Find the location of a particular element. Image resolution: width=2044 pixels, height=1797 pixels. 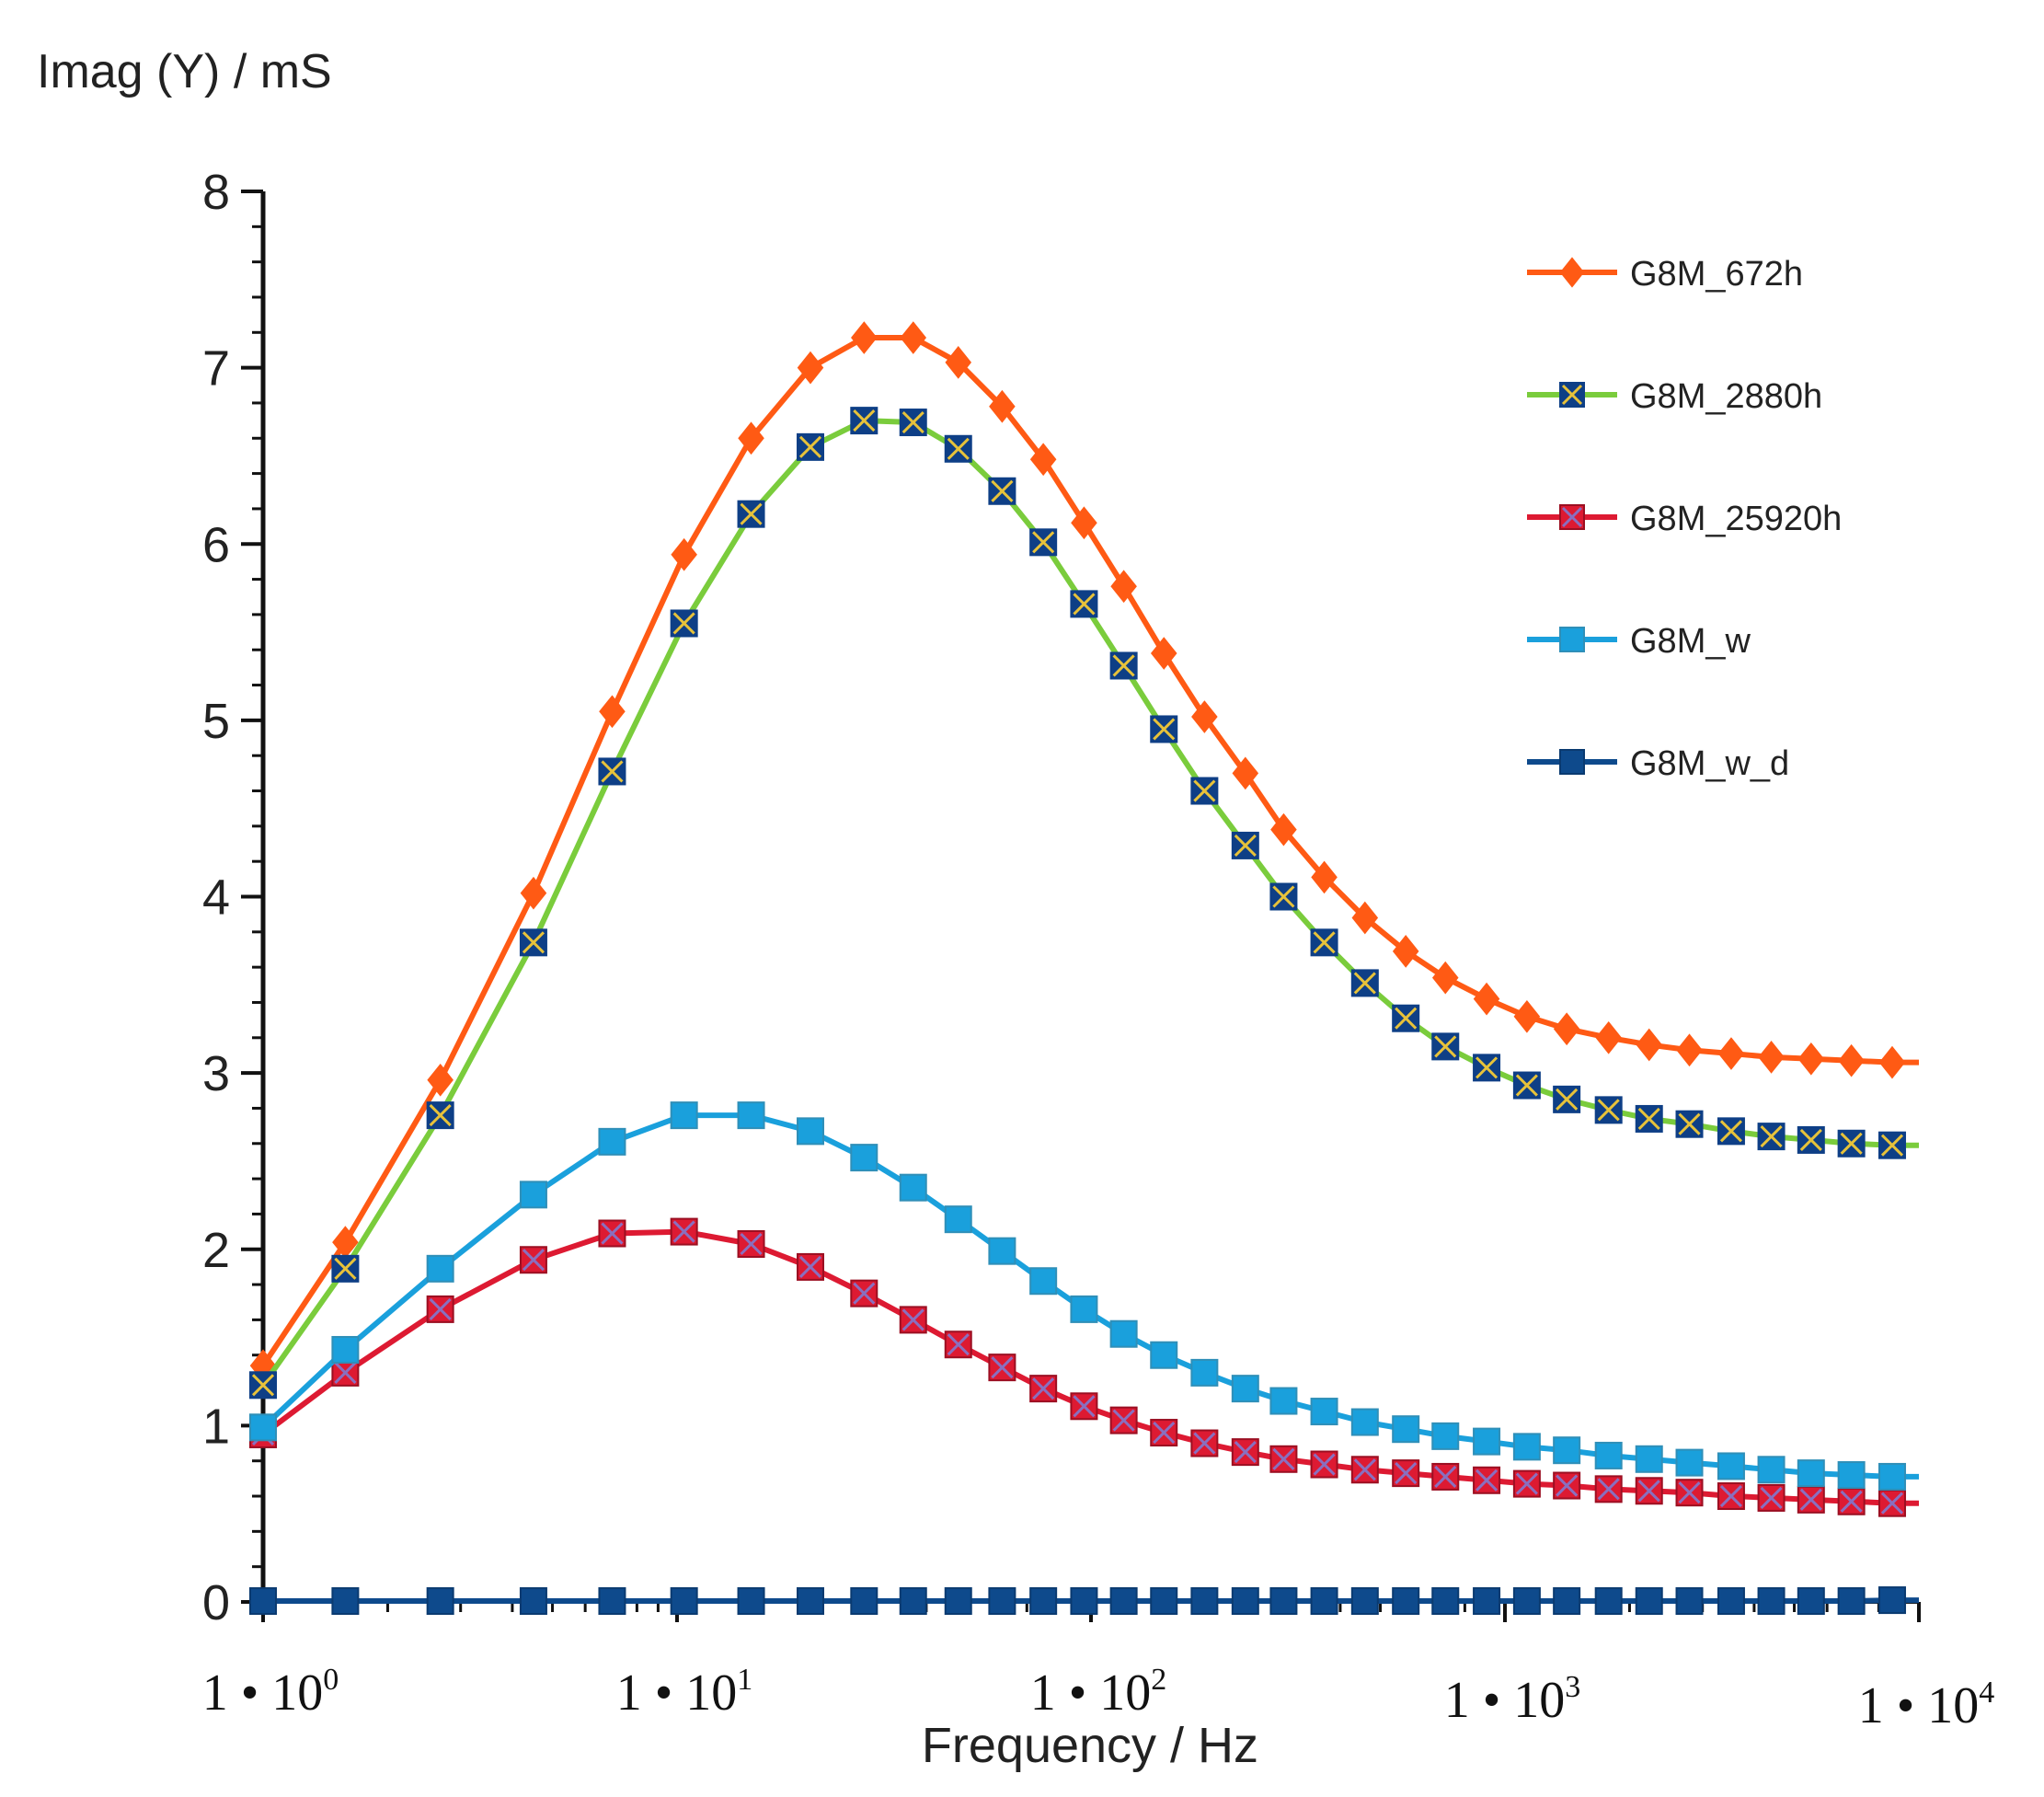

legend-label: G8M_w_d is located at coordinates (1709, 763).